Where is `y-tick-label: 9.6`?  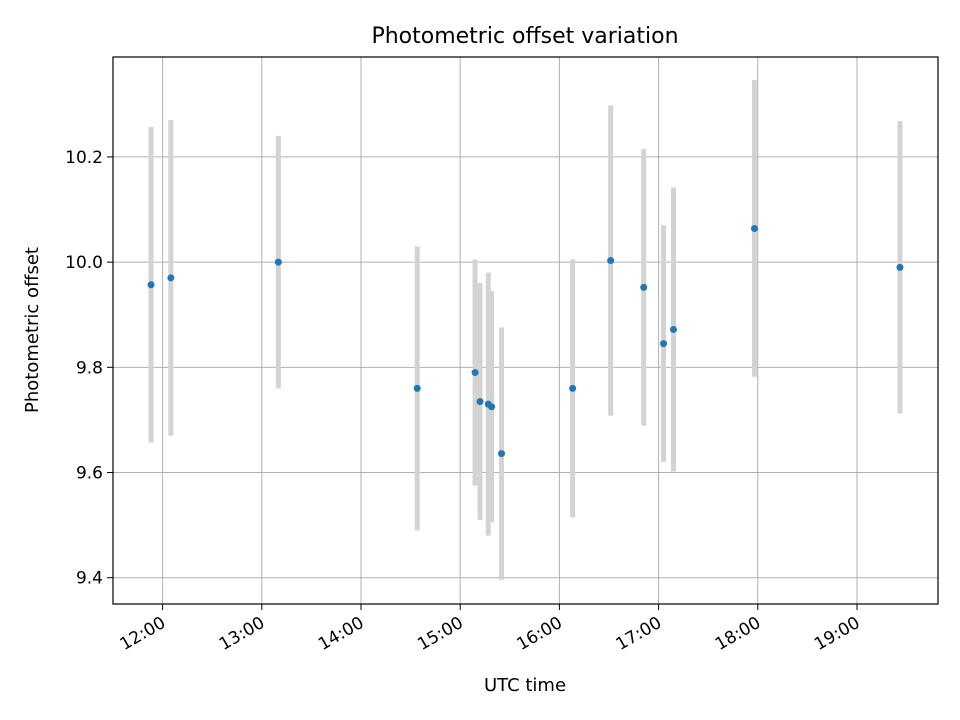
y-tick-label: 9.6 is located at coordinates (89, 474).